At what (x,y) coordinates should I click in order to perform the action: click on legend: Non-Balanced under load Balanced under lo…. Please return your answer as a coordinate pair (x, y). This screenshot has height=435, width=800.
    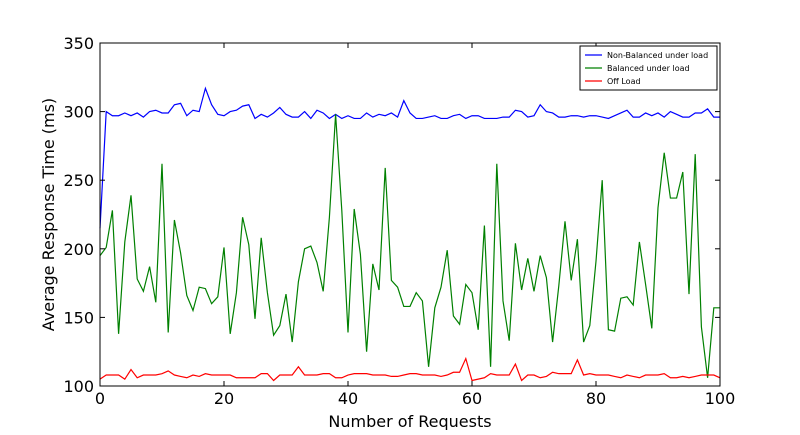
    Looking at the image, I should click on (648, 68).